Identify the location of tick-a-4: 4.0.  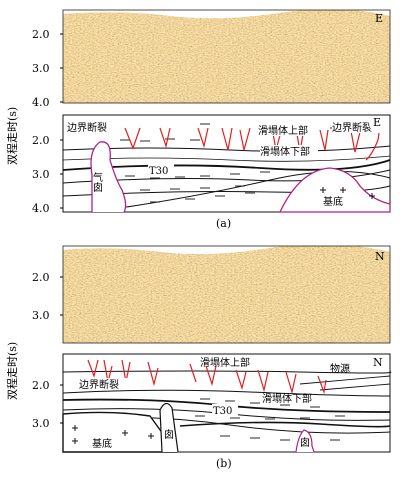
(41, 102).